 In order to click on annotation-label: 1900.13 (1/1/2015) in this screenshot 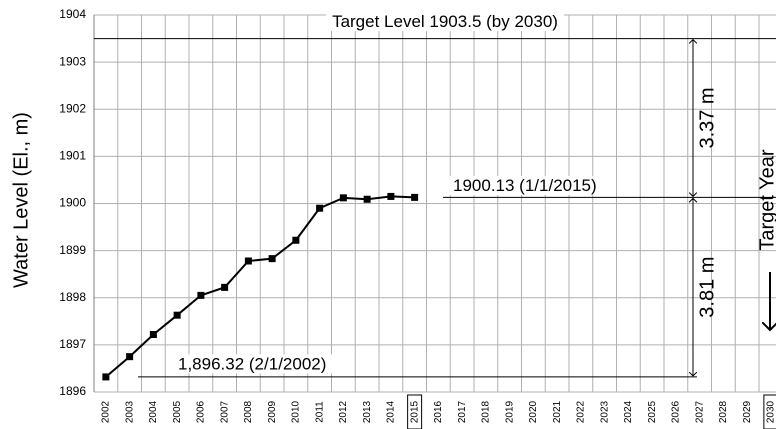, I will do `click(525, 185)`.